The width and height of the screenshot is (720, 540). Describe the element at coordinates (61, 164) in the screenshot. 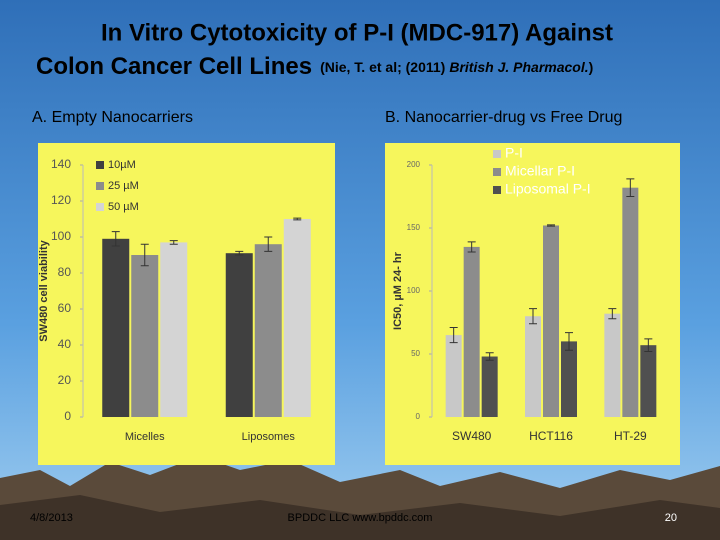

I see `y-tick-label: 140` at that location.